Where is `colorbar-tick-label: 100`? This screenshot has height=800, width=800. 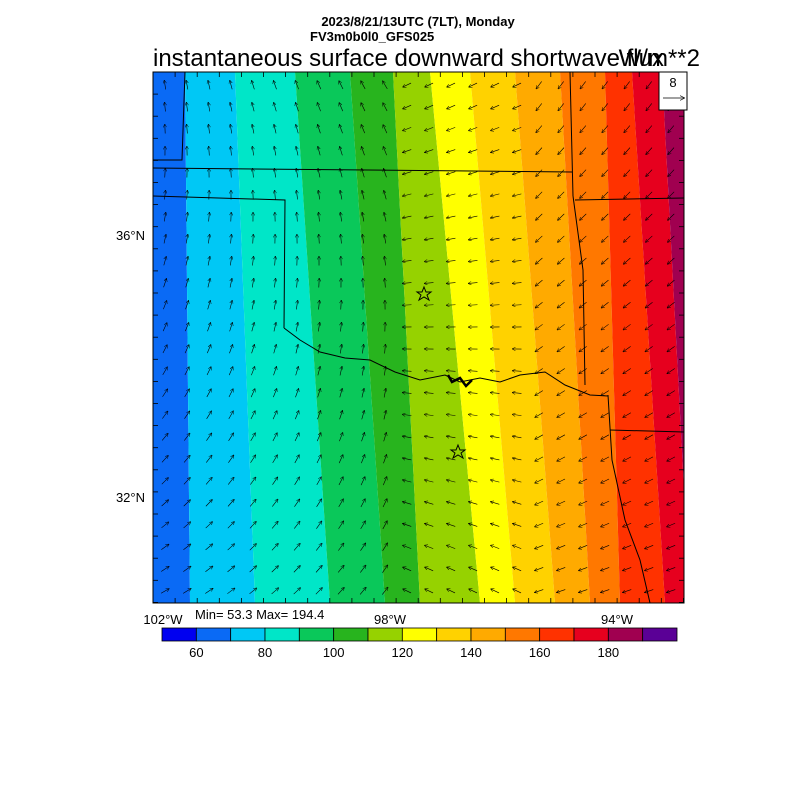 colorbar-tick-label: 100 is located at coordinates (334, 652).